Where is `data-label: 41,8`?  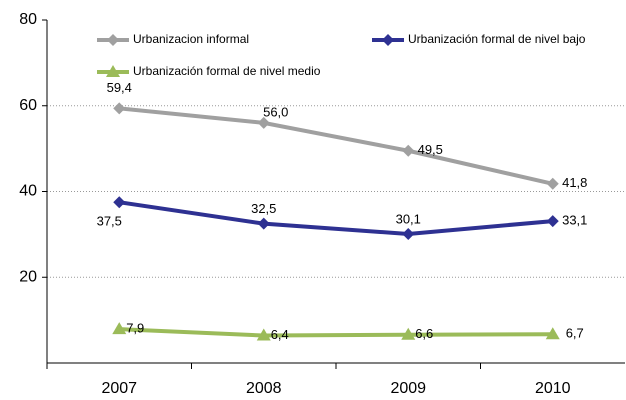 data-label: 41,8 is located at coordinates (574, 182).